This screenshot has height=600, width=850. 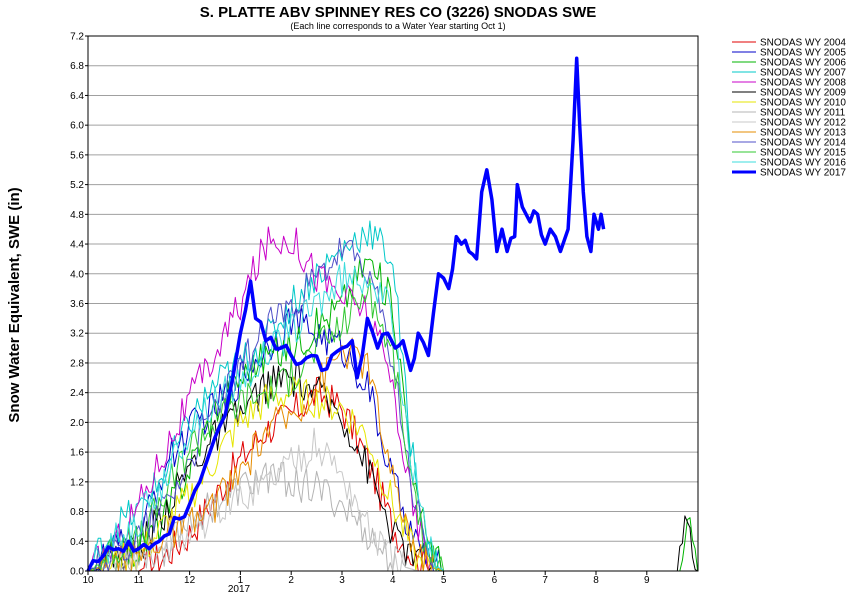 I want to click on y-tick-label: 7.2, so click(x=77, y=37).